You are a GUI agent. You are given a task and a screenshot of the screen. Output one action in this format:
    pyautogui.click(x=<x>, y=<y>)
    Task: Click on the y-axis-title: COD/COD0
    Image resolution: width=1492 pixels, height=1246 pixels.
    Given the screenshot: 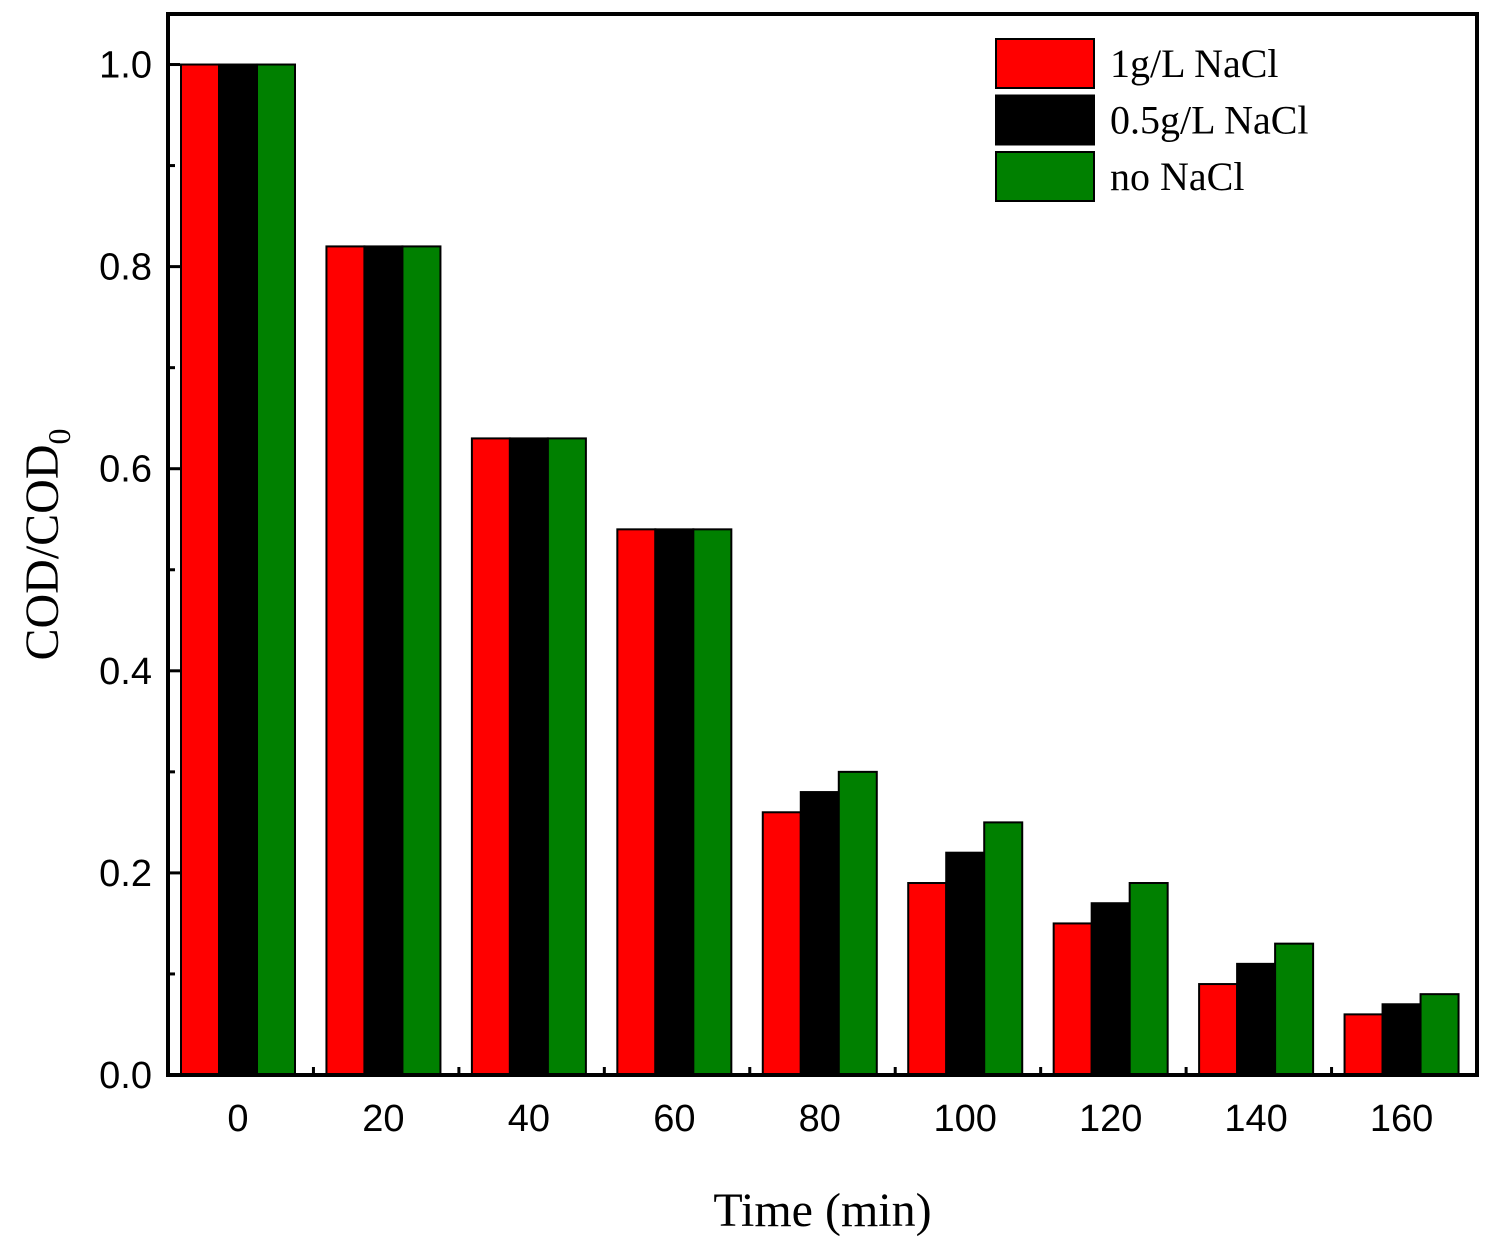 What is the action you would take?
    pyautogui.click(x=46, y=544)
    